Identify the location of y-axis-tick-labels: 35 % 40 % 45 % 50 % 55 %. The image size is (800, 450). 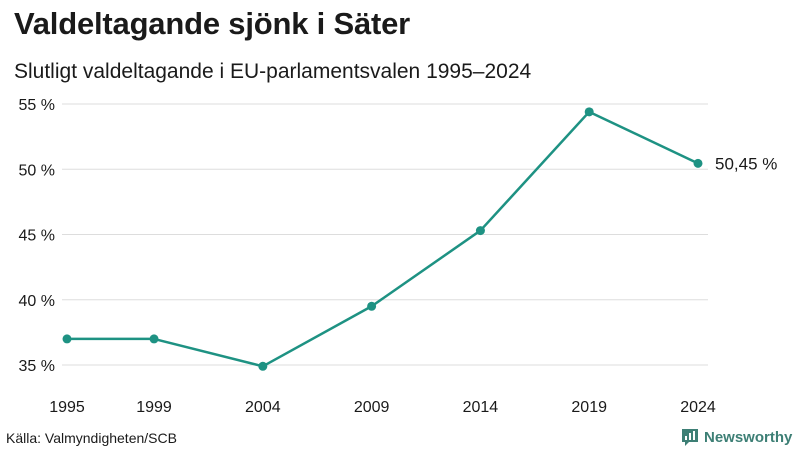
(37, 236).